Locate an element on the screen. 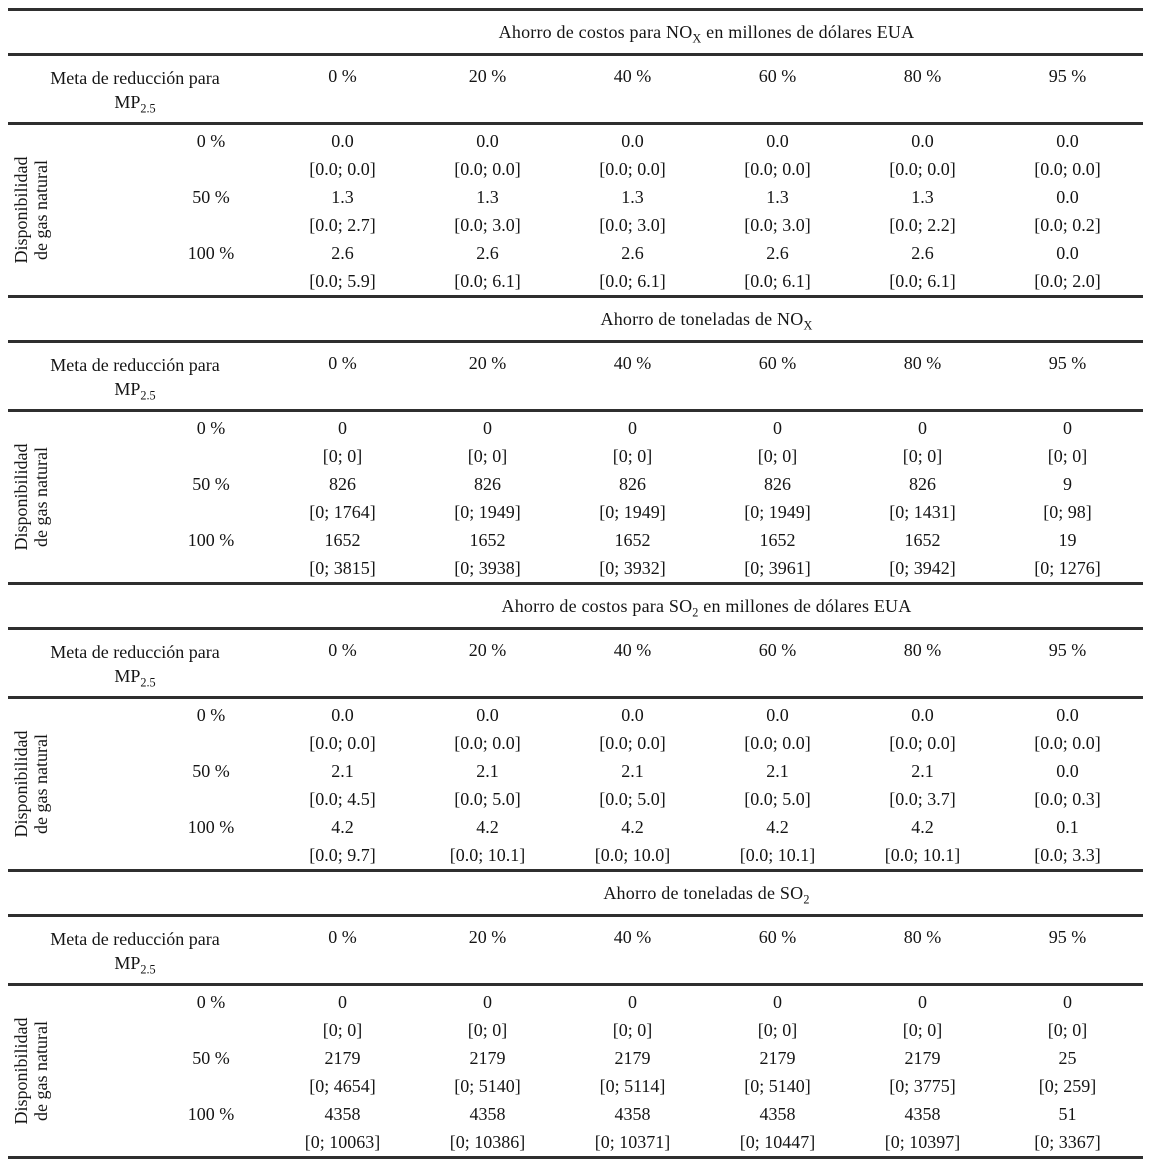 The image size is (1151, 1168). column-header: 20 % is located at coordinates (487, 650).